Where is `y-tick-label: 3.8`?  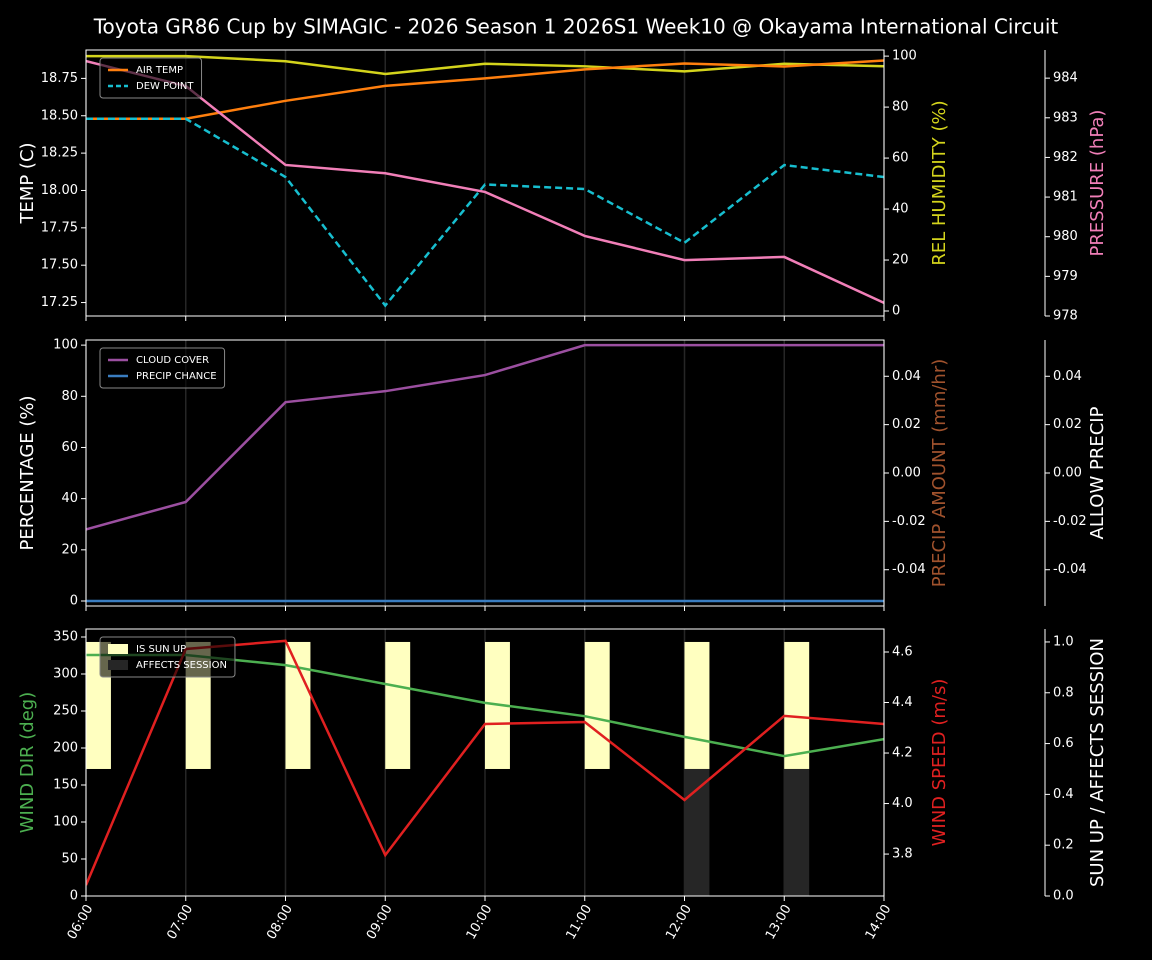
y-tick-label: 3.8 is located at coordinates (902, 854).